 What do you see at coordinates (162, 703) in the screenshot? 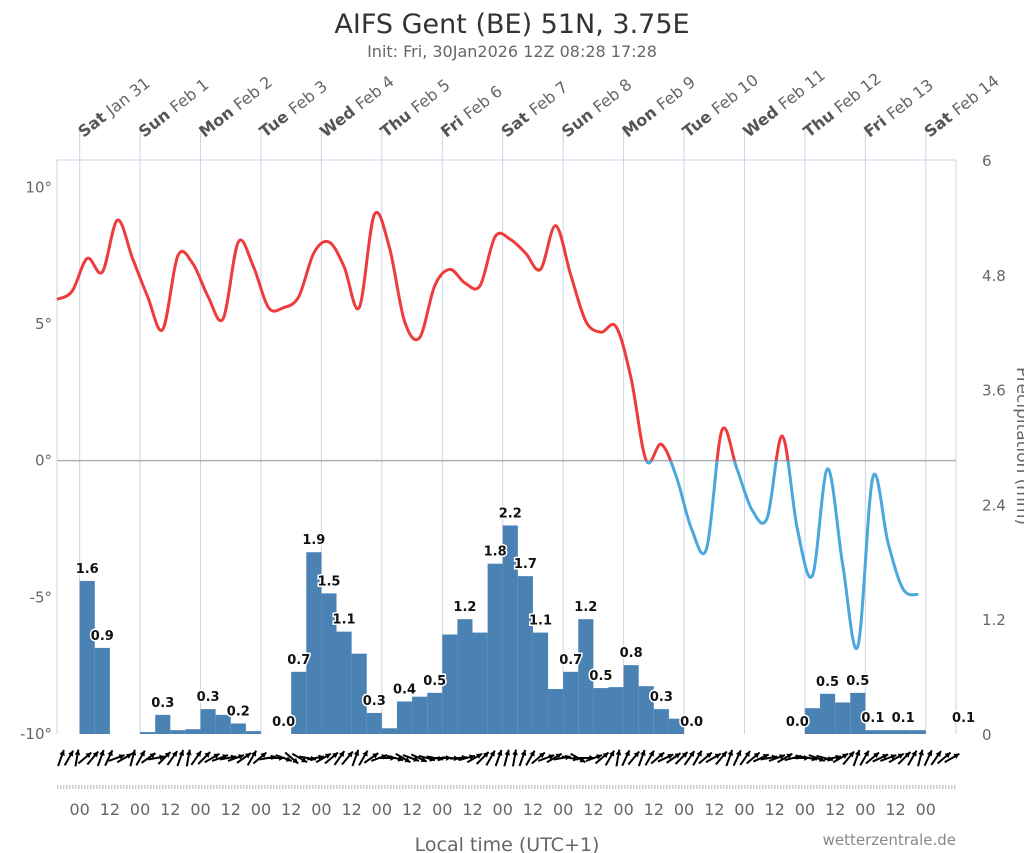
I see `precipitation-data-label: 0.3` at bounding box center [162, 703].